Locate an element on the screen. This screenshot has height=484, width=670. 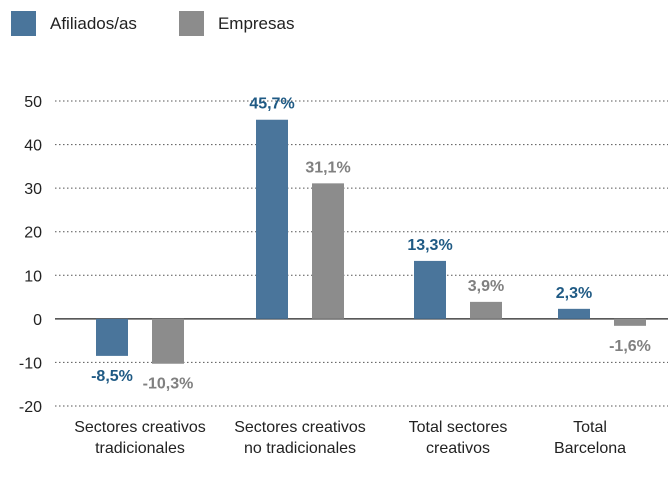
afiliados-value-label: -8,5% is located at coordinates (112, 376).